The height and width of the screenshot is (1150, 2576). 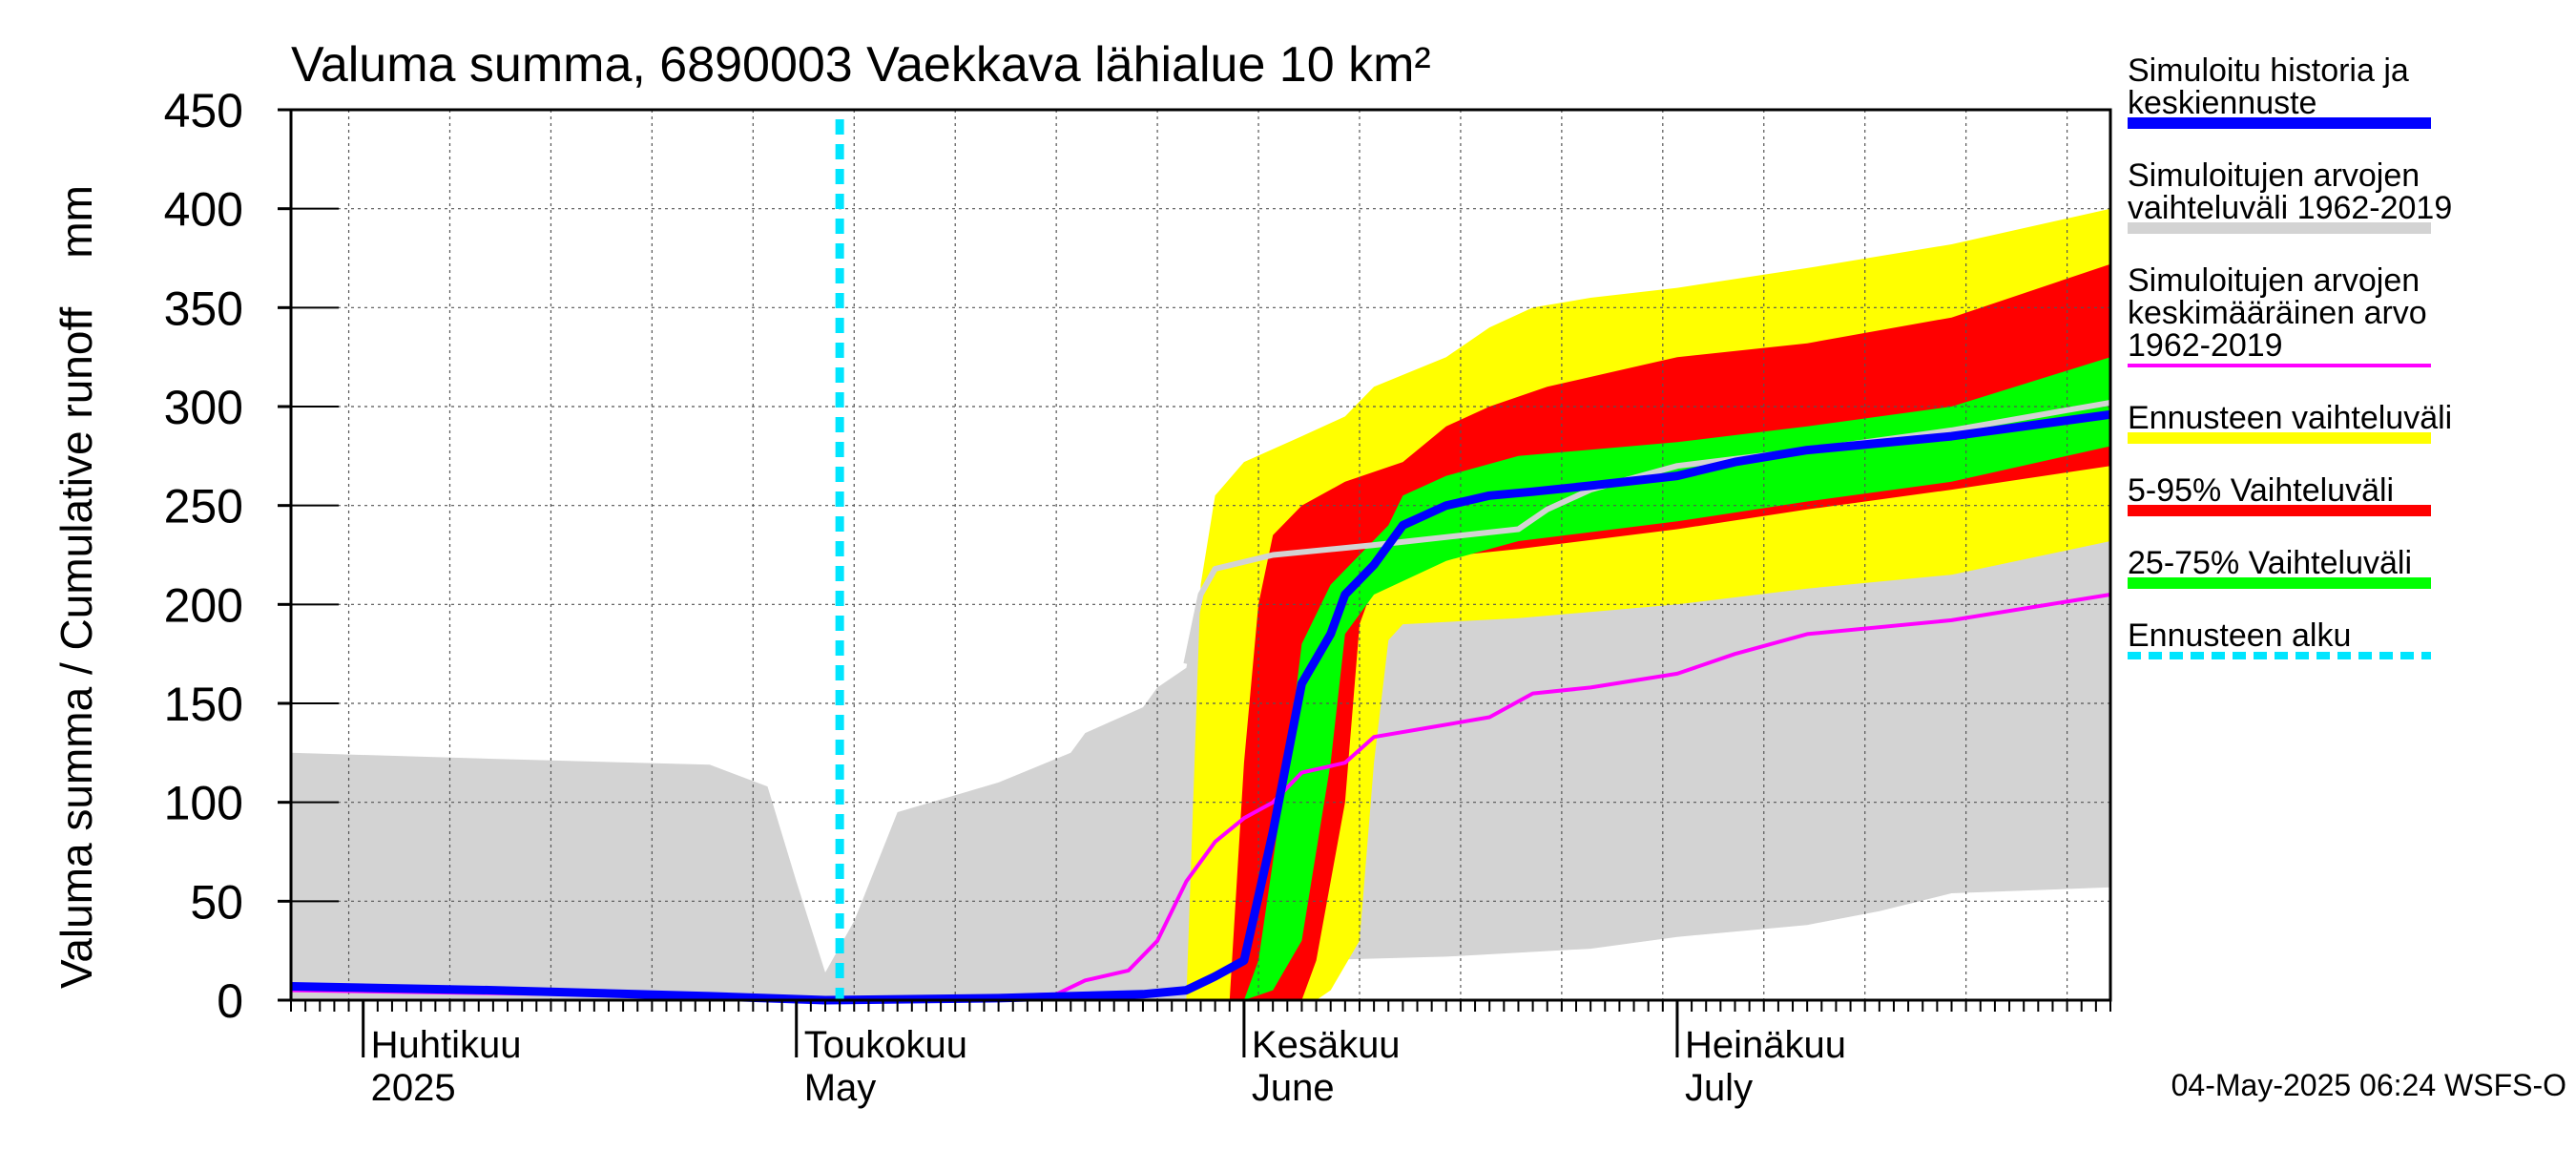 What do you see at coordinates (2239, 635) in the screenshot?
I see `legend-entry-label: Ennusteen alku` at bounding box center [2239, 635].